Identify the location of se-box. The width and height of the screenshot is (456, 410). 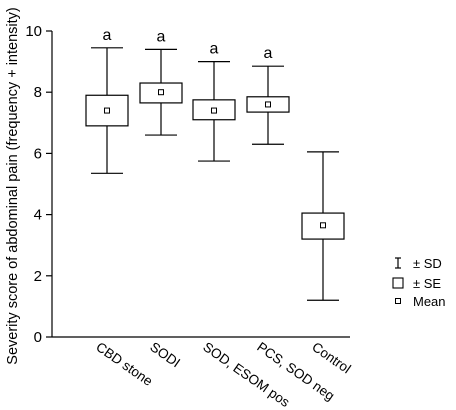
(323, 226).